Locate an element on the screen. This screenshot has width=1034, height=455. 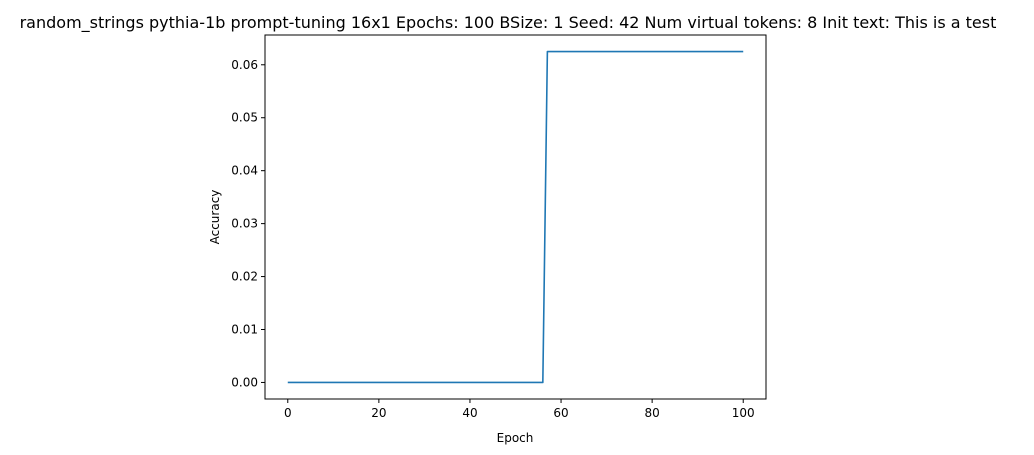
y-tick-label: 0.01 is located at coordinates (244, 330).